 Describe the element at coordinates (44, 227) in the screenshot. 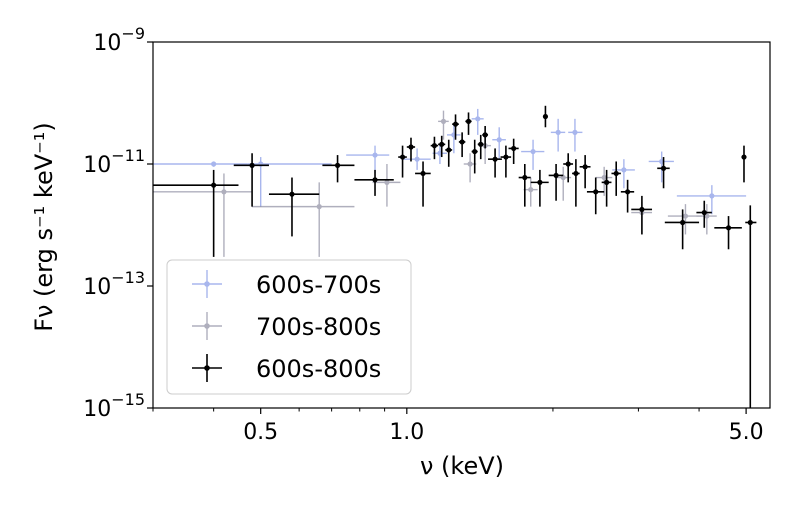

I see `y-axis-title: Fν (erg s⁻¹ keV⁻¹)` at that location.